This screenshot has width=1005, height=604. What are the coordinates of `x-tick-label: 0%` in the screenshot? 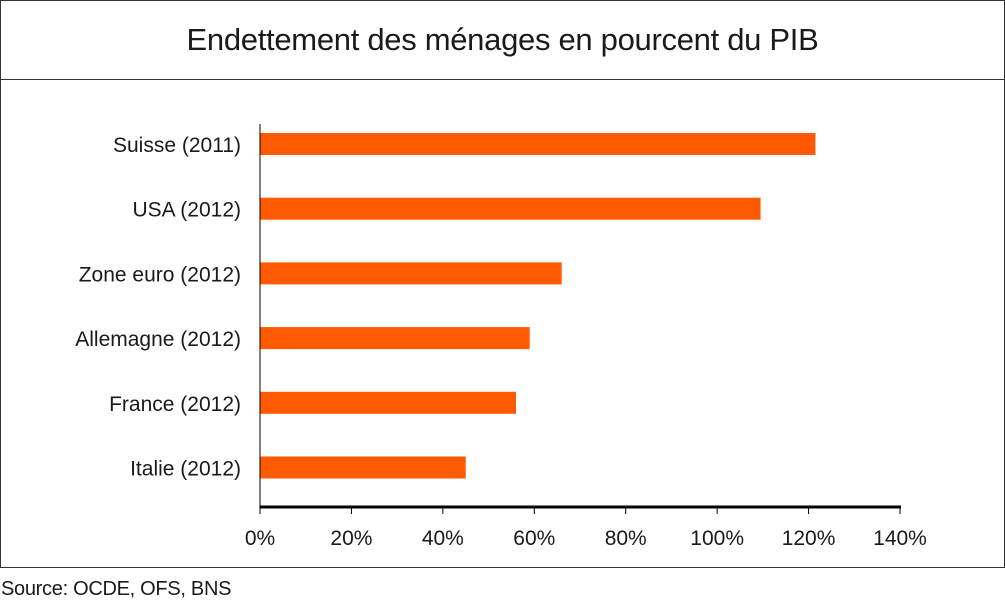 It's located at (260, 538).